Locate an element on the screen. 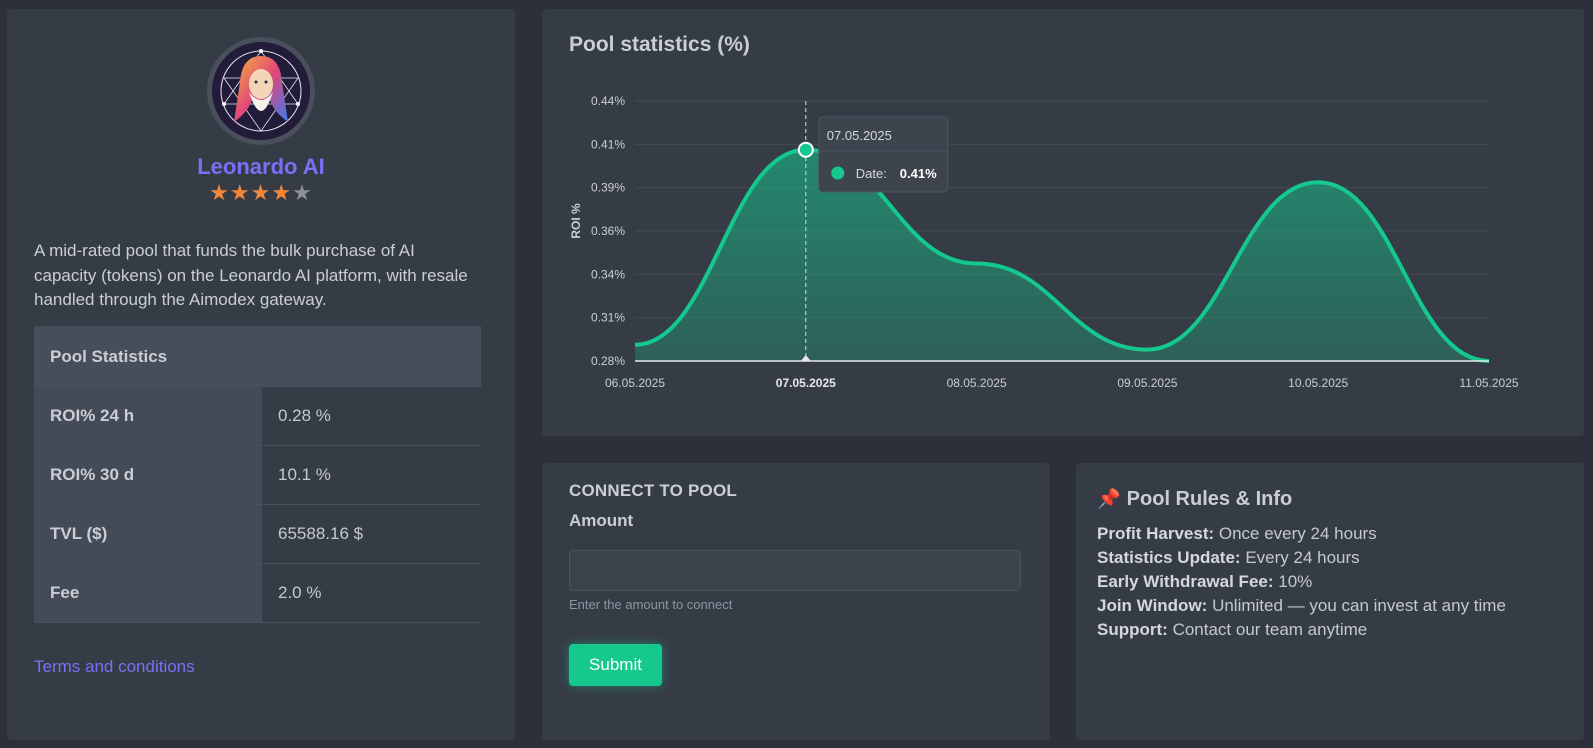  table-row: Fee 2.0 % is located at coordinates (257, 593).